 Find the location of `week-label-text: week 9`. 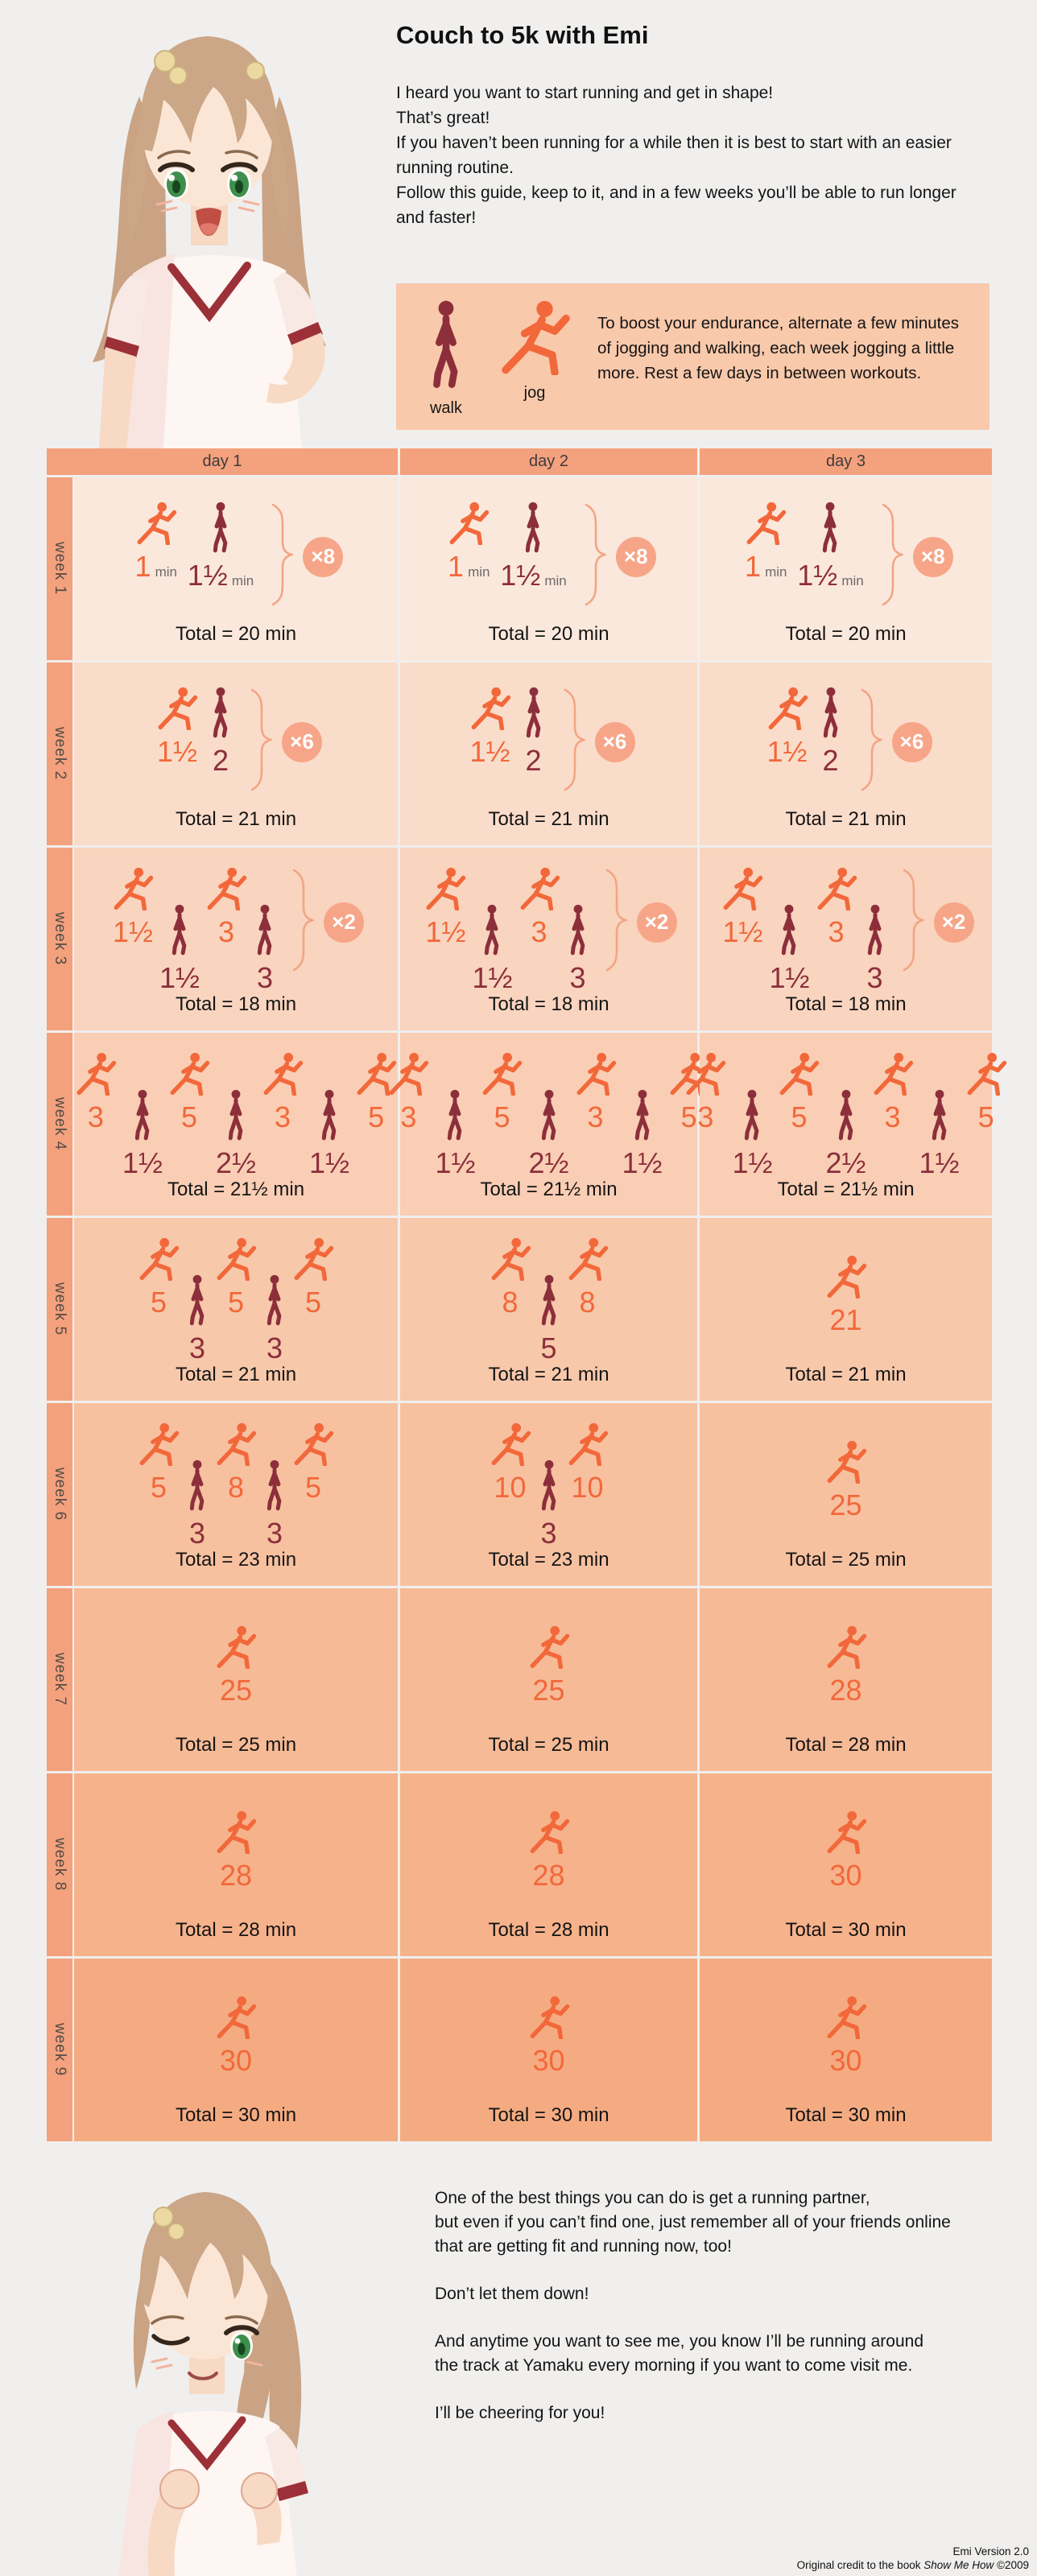

week-label-text: week 9 is located at coordinates (60, 2050).